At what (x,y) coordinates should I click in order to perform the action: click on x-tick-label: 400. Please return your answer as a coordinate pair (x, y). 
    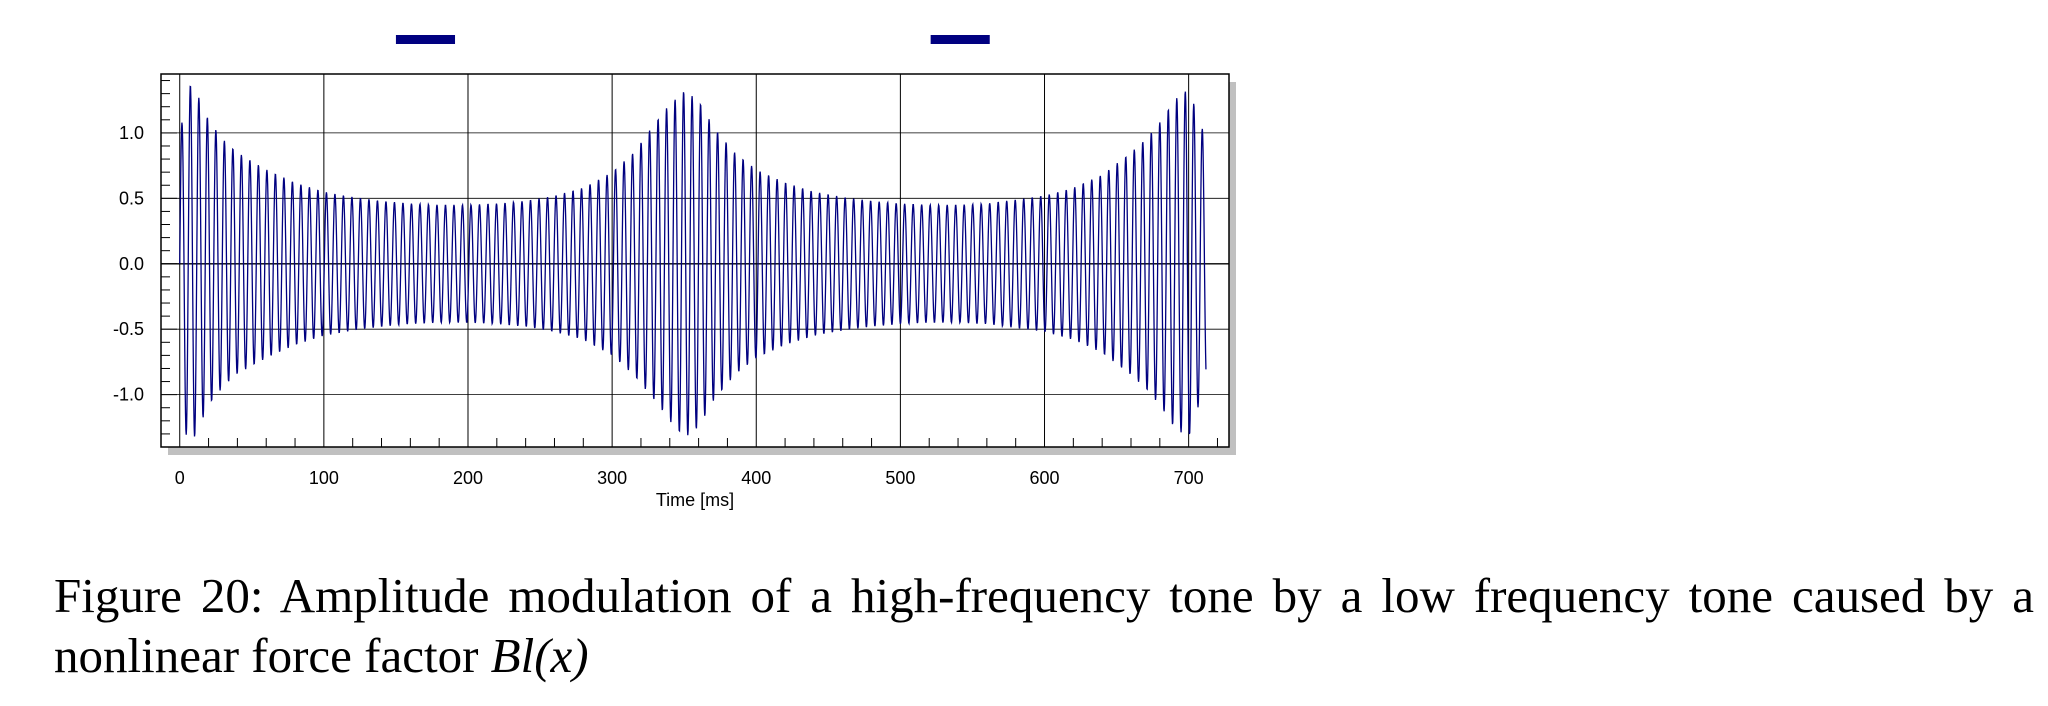
    Looking at the image, I should click on (756, 478).